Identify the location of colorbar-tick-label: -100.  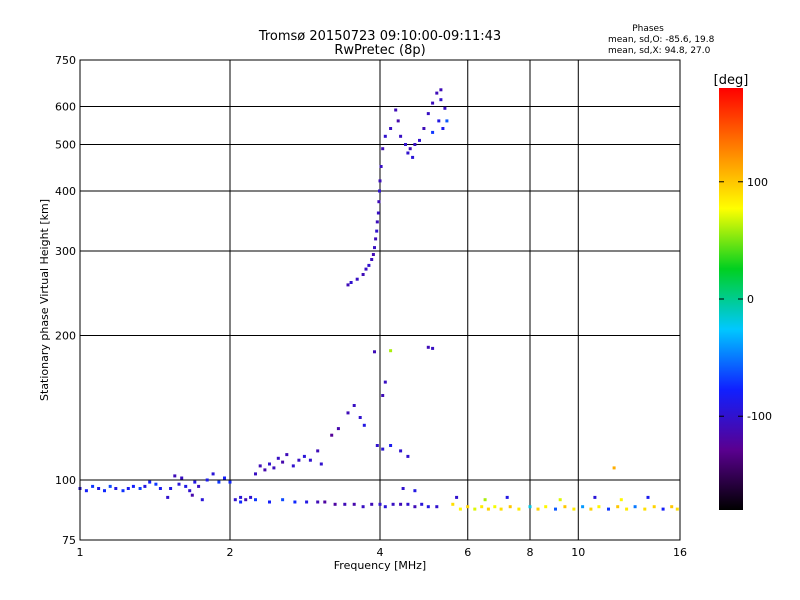
(759, 416).